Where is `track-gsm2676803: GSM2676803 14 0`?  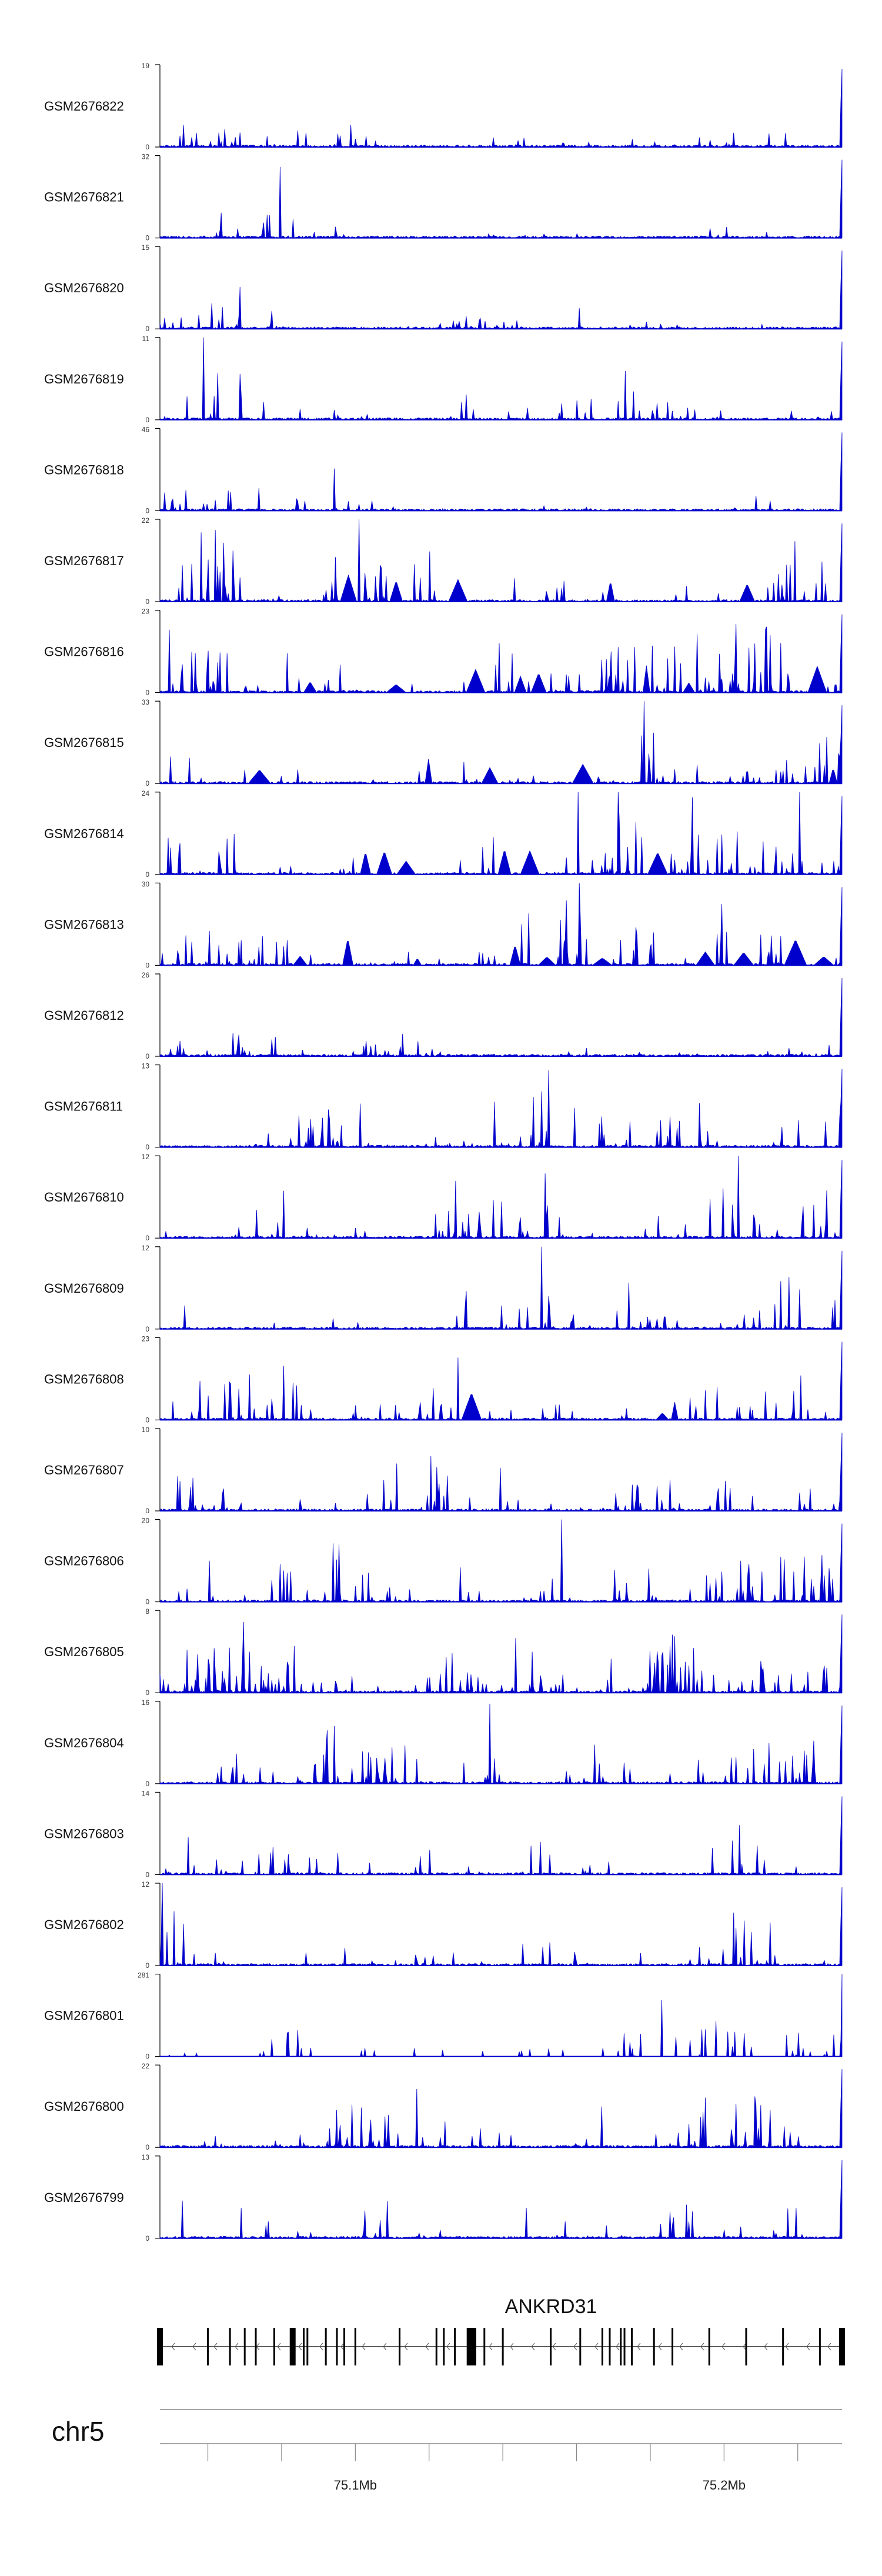
track-gsm2676803: GSM2676803 14 0 is located at coordinates (443, 1833).